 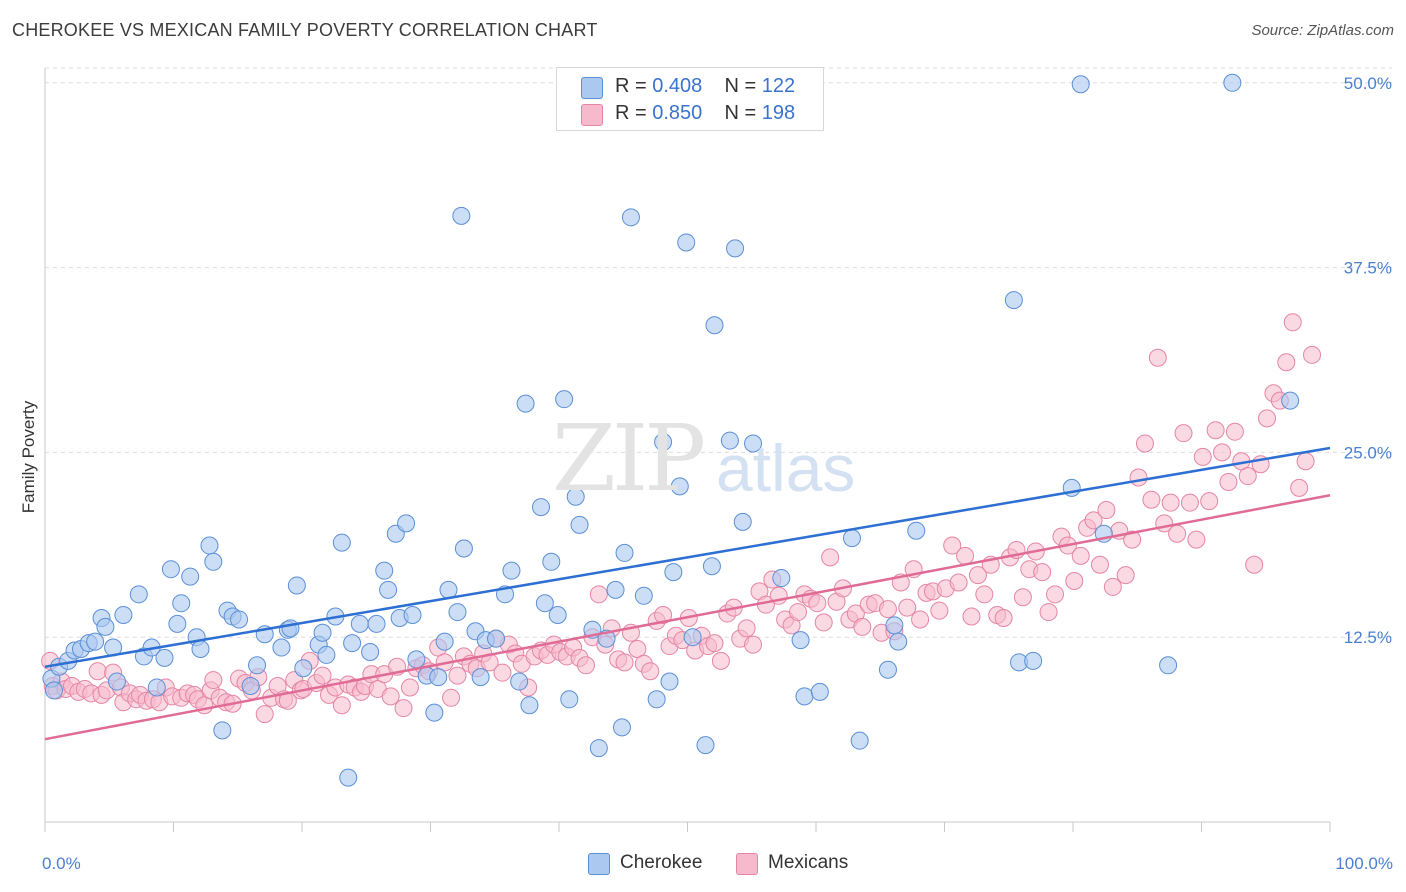 What do you see at coordinates (705, 86) in the screenshot?
I see `legend-text-cherokee: R = 0.408 N = 122` at bounding box center [705, 86].